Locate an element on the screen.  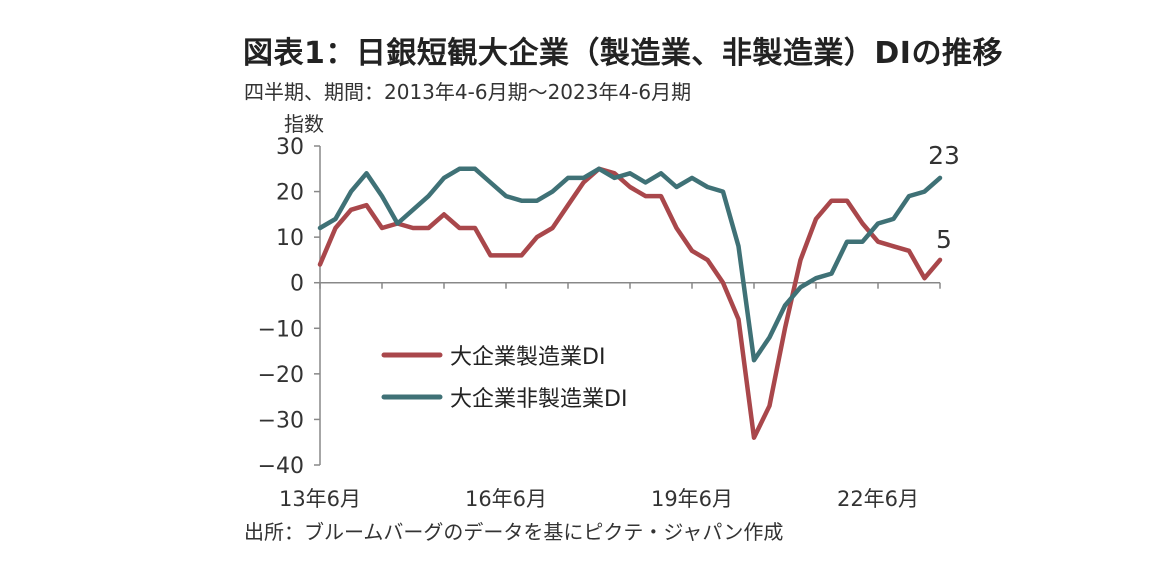
end-label-manufacturing: 5 is located at coordinates (944, 239).